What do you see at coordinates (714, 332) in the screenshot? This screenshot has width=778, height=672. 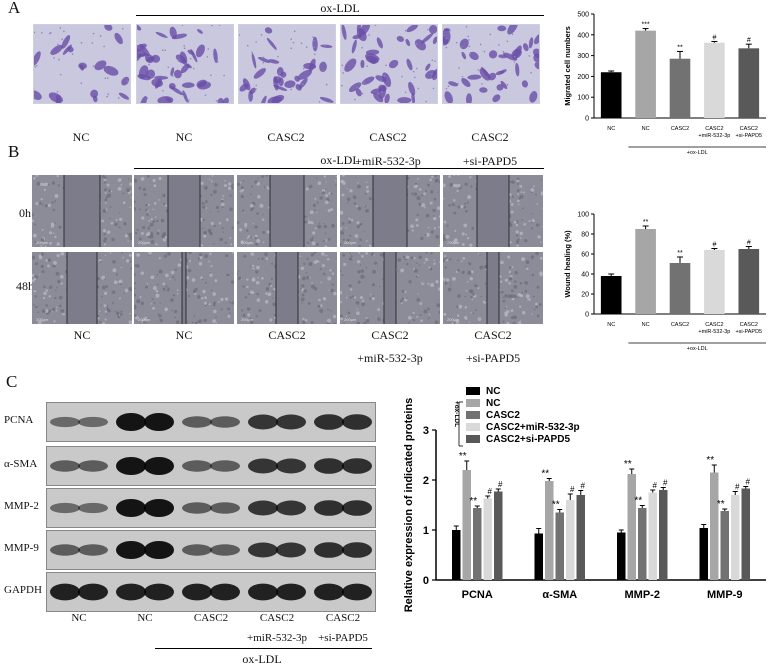 I see `x-tick-label: +miR-532-3p` at bounding box center [714, 332].